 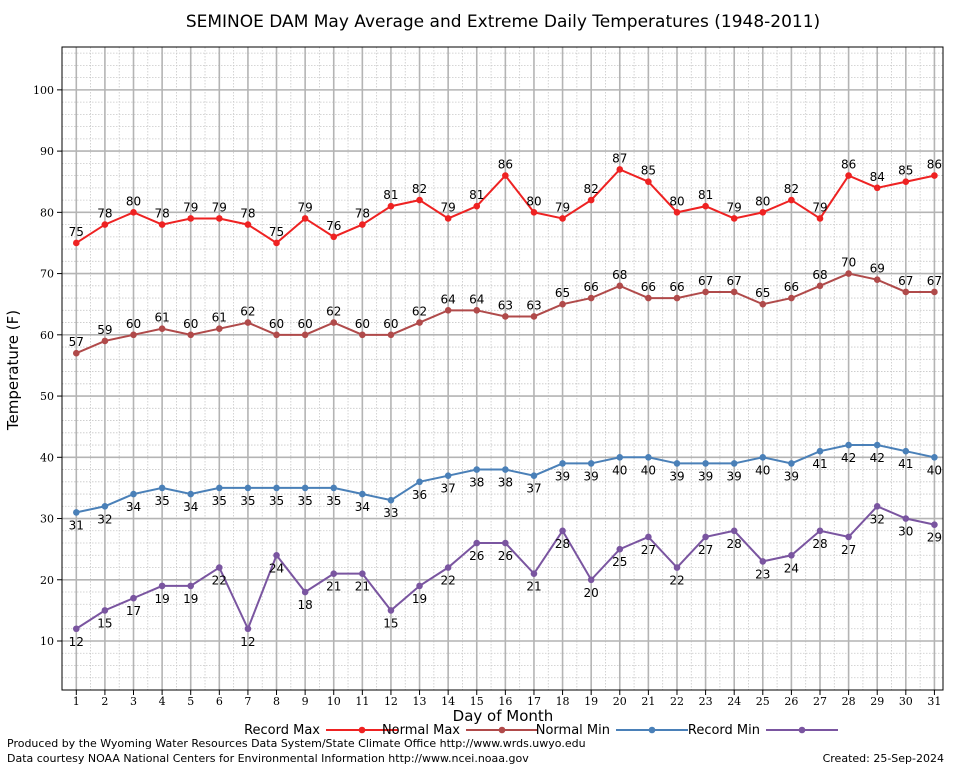 What do you see at coordinates (420, 701) in the screenshot?
I see `x-tick-label: 13` at bounding box center [420, 701].